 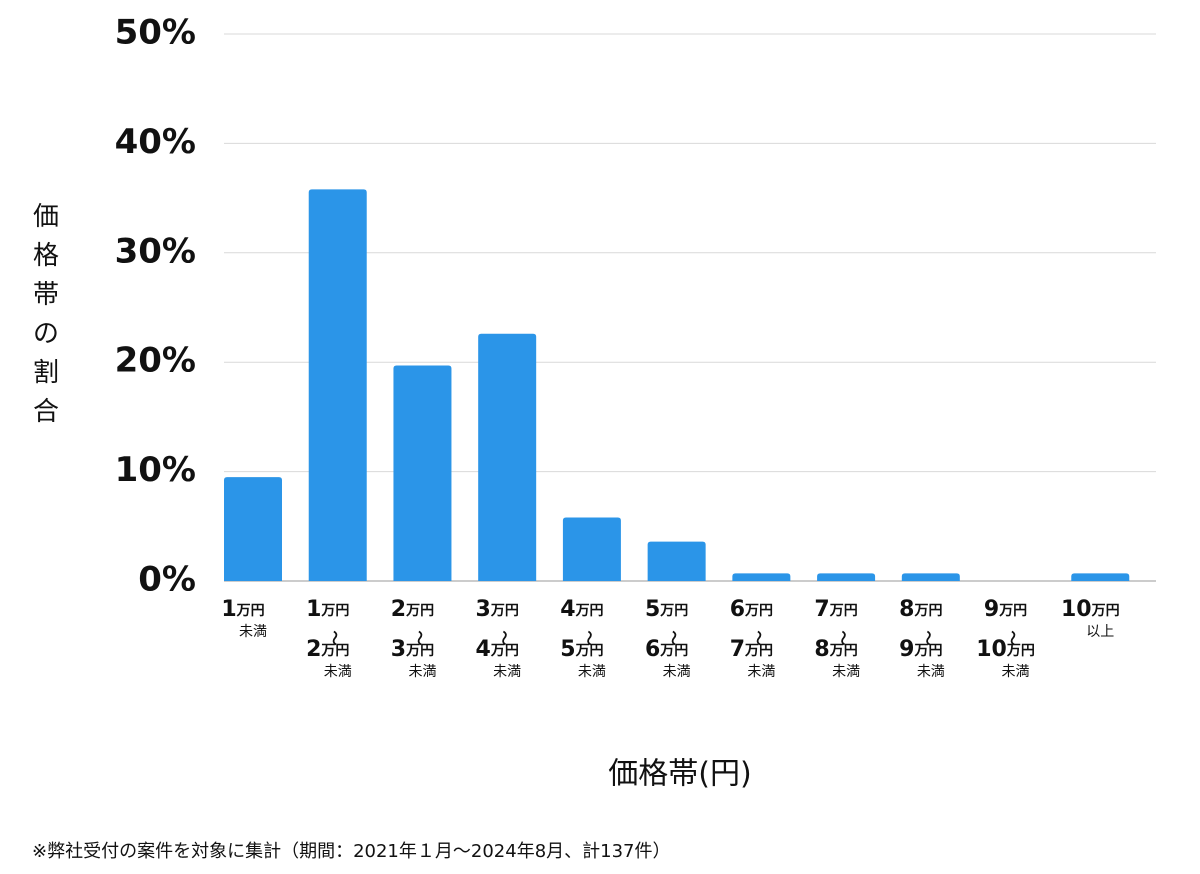 What do you see at coordinates (155, 251) in the screenshot?
I see `y-tick-label: 30%` at bounding box center [155, 251].